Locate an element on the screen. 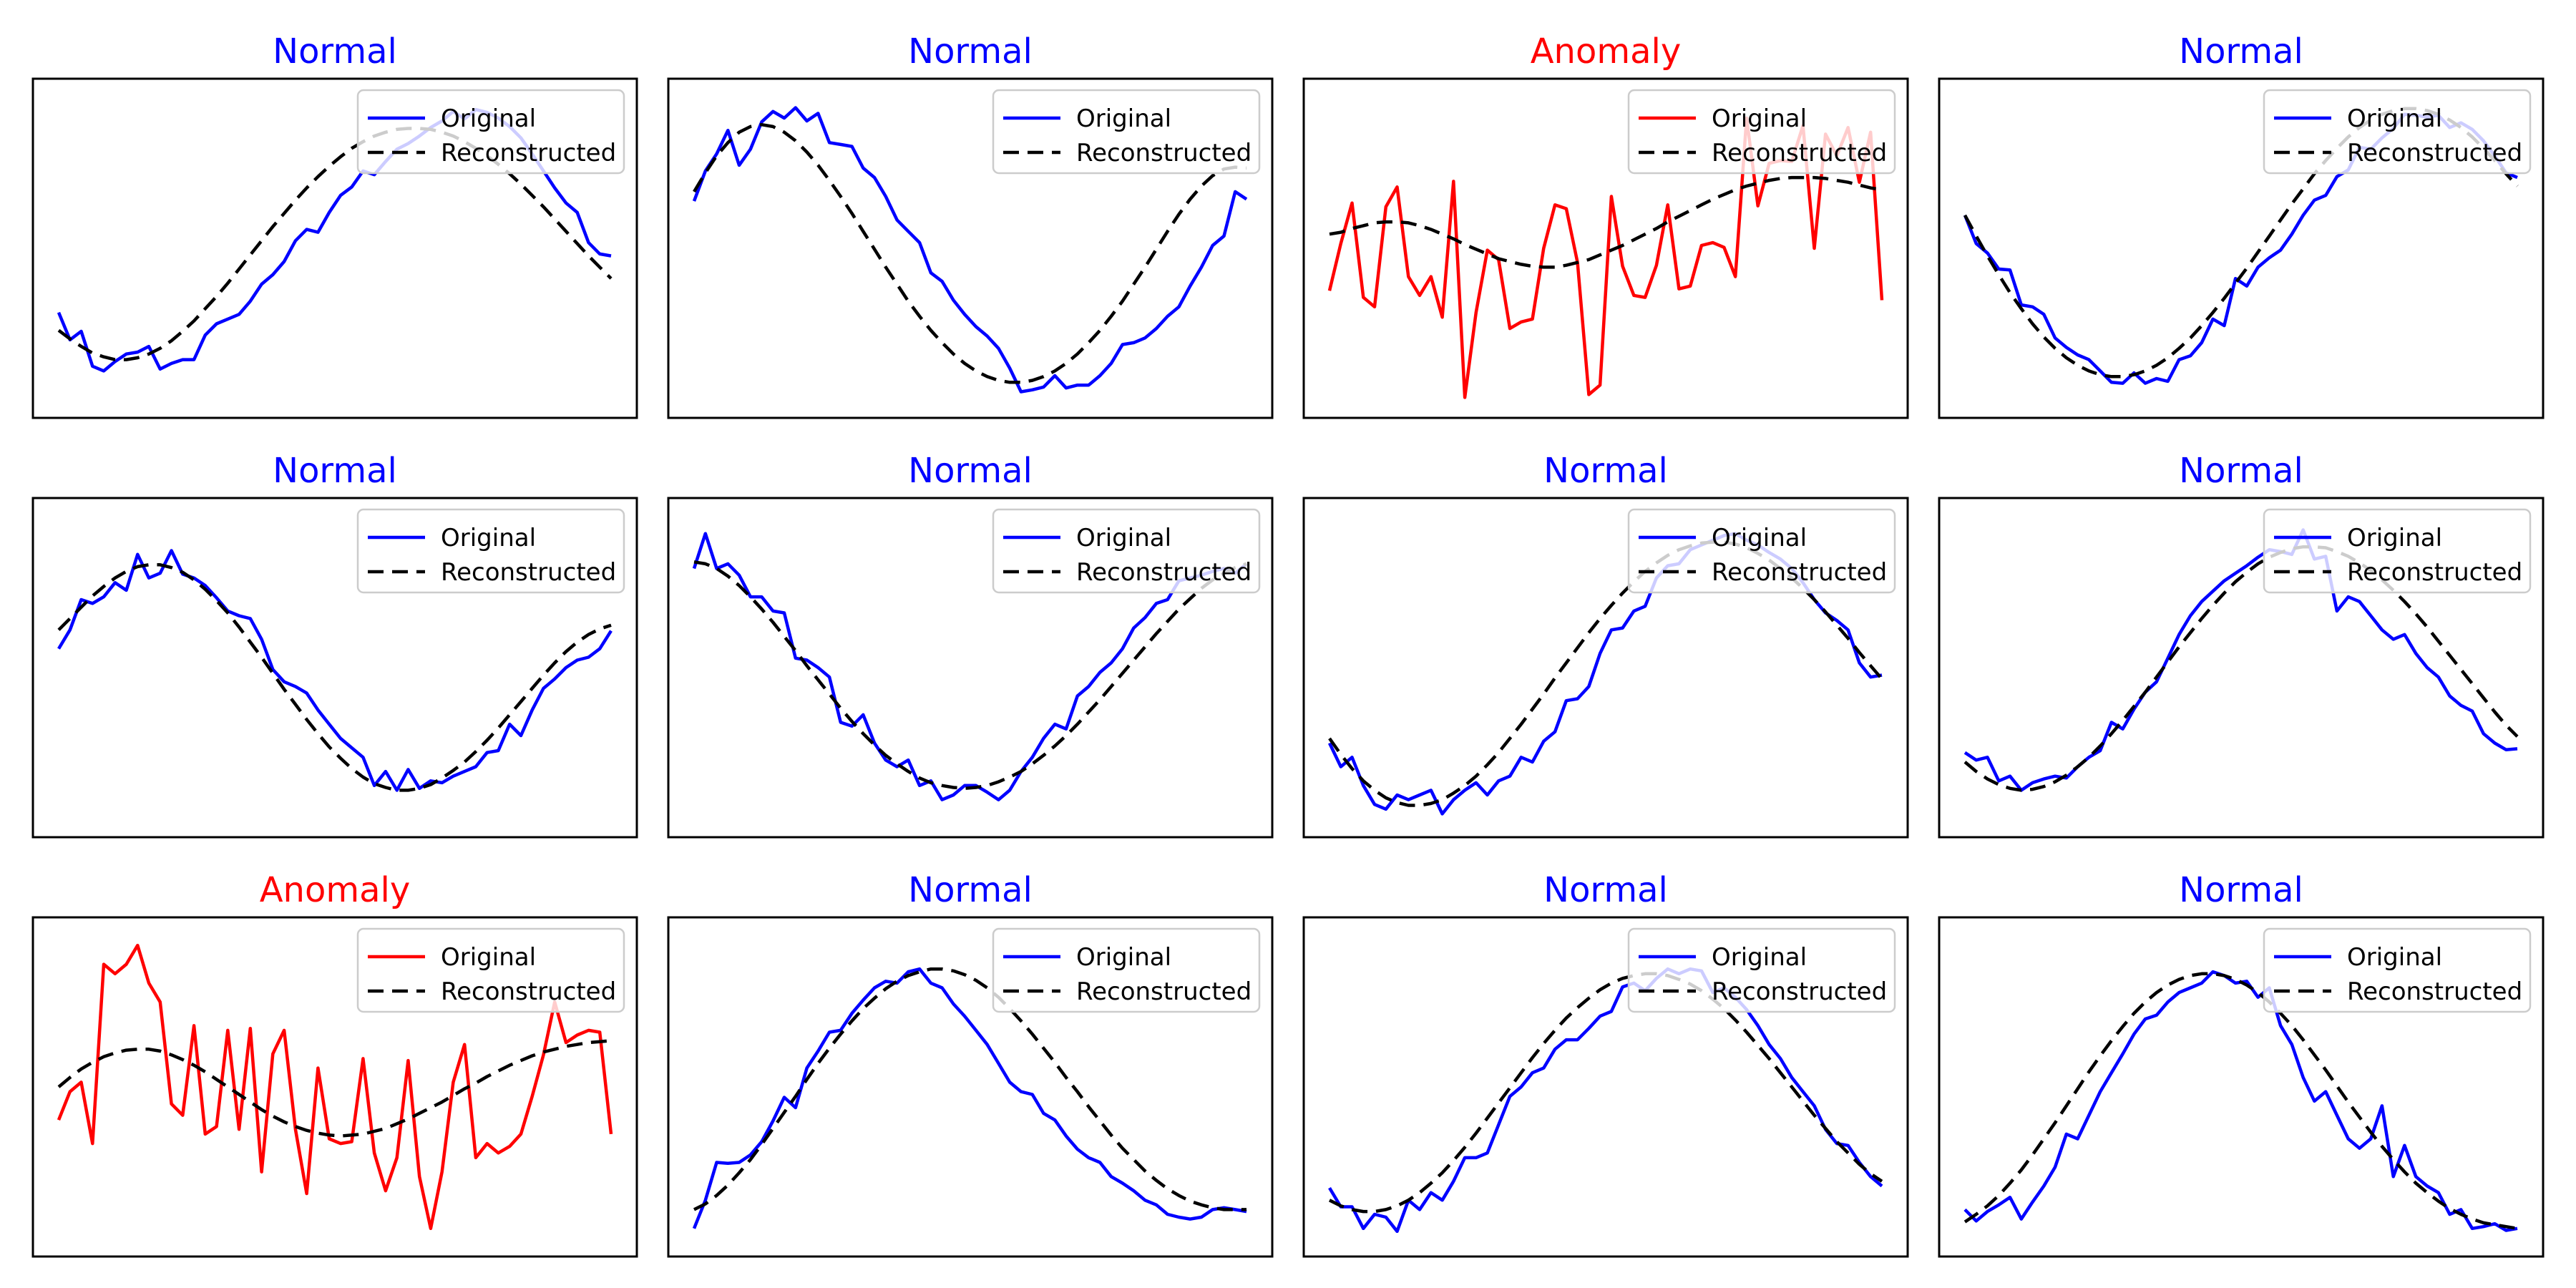  subplot-9: Anomaly Original Reconstructed is located at coordinates (334, 1064).